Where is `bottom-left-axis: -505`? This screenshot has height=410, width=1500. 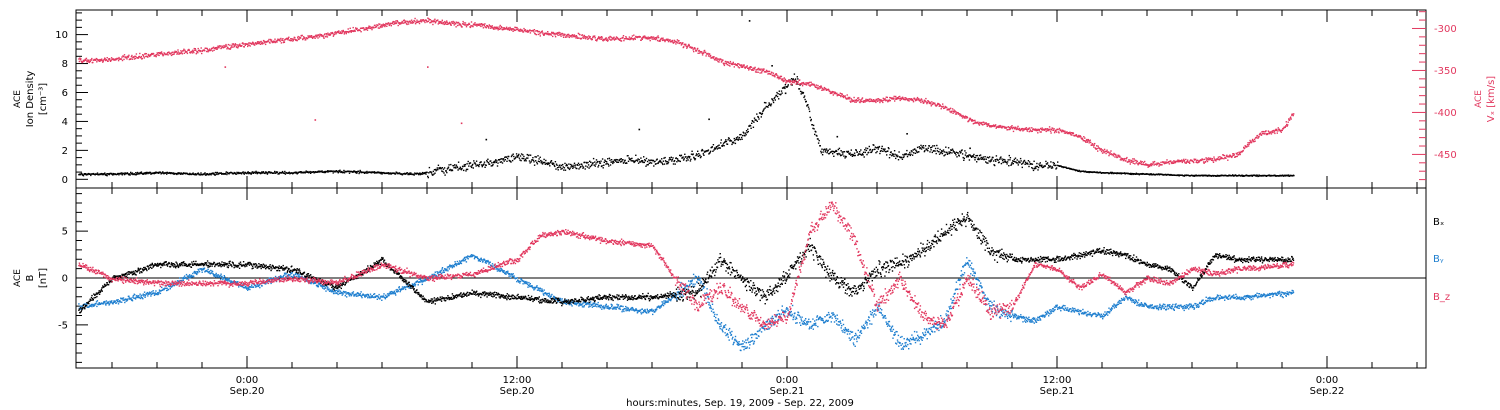
bottom-left-axis: -505 is located at coordinates (73, 278).